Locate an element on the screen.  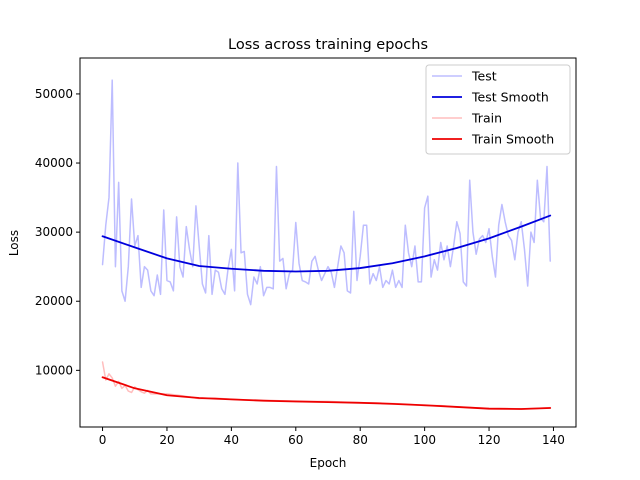
legend-box is located at coordinates (498, 109).